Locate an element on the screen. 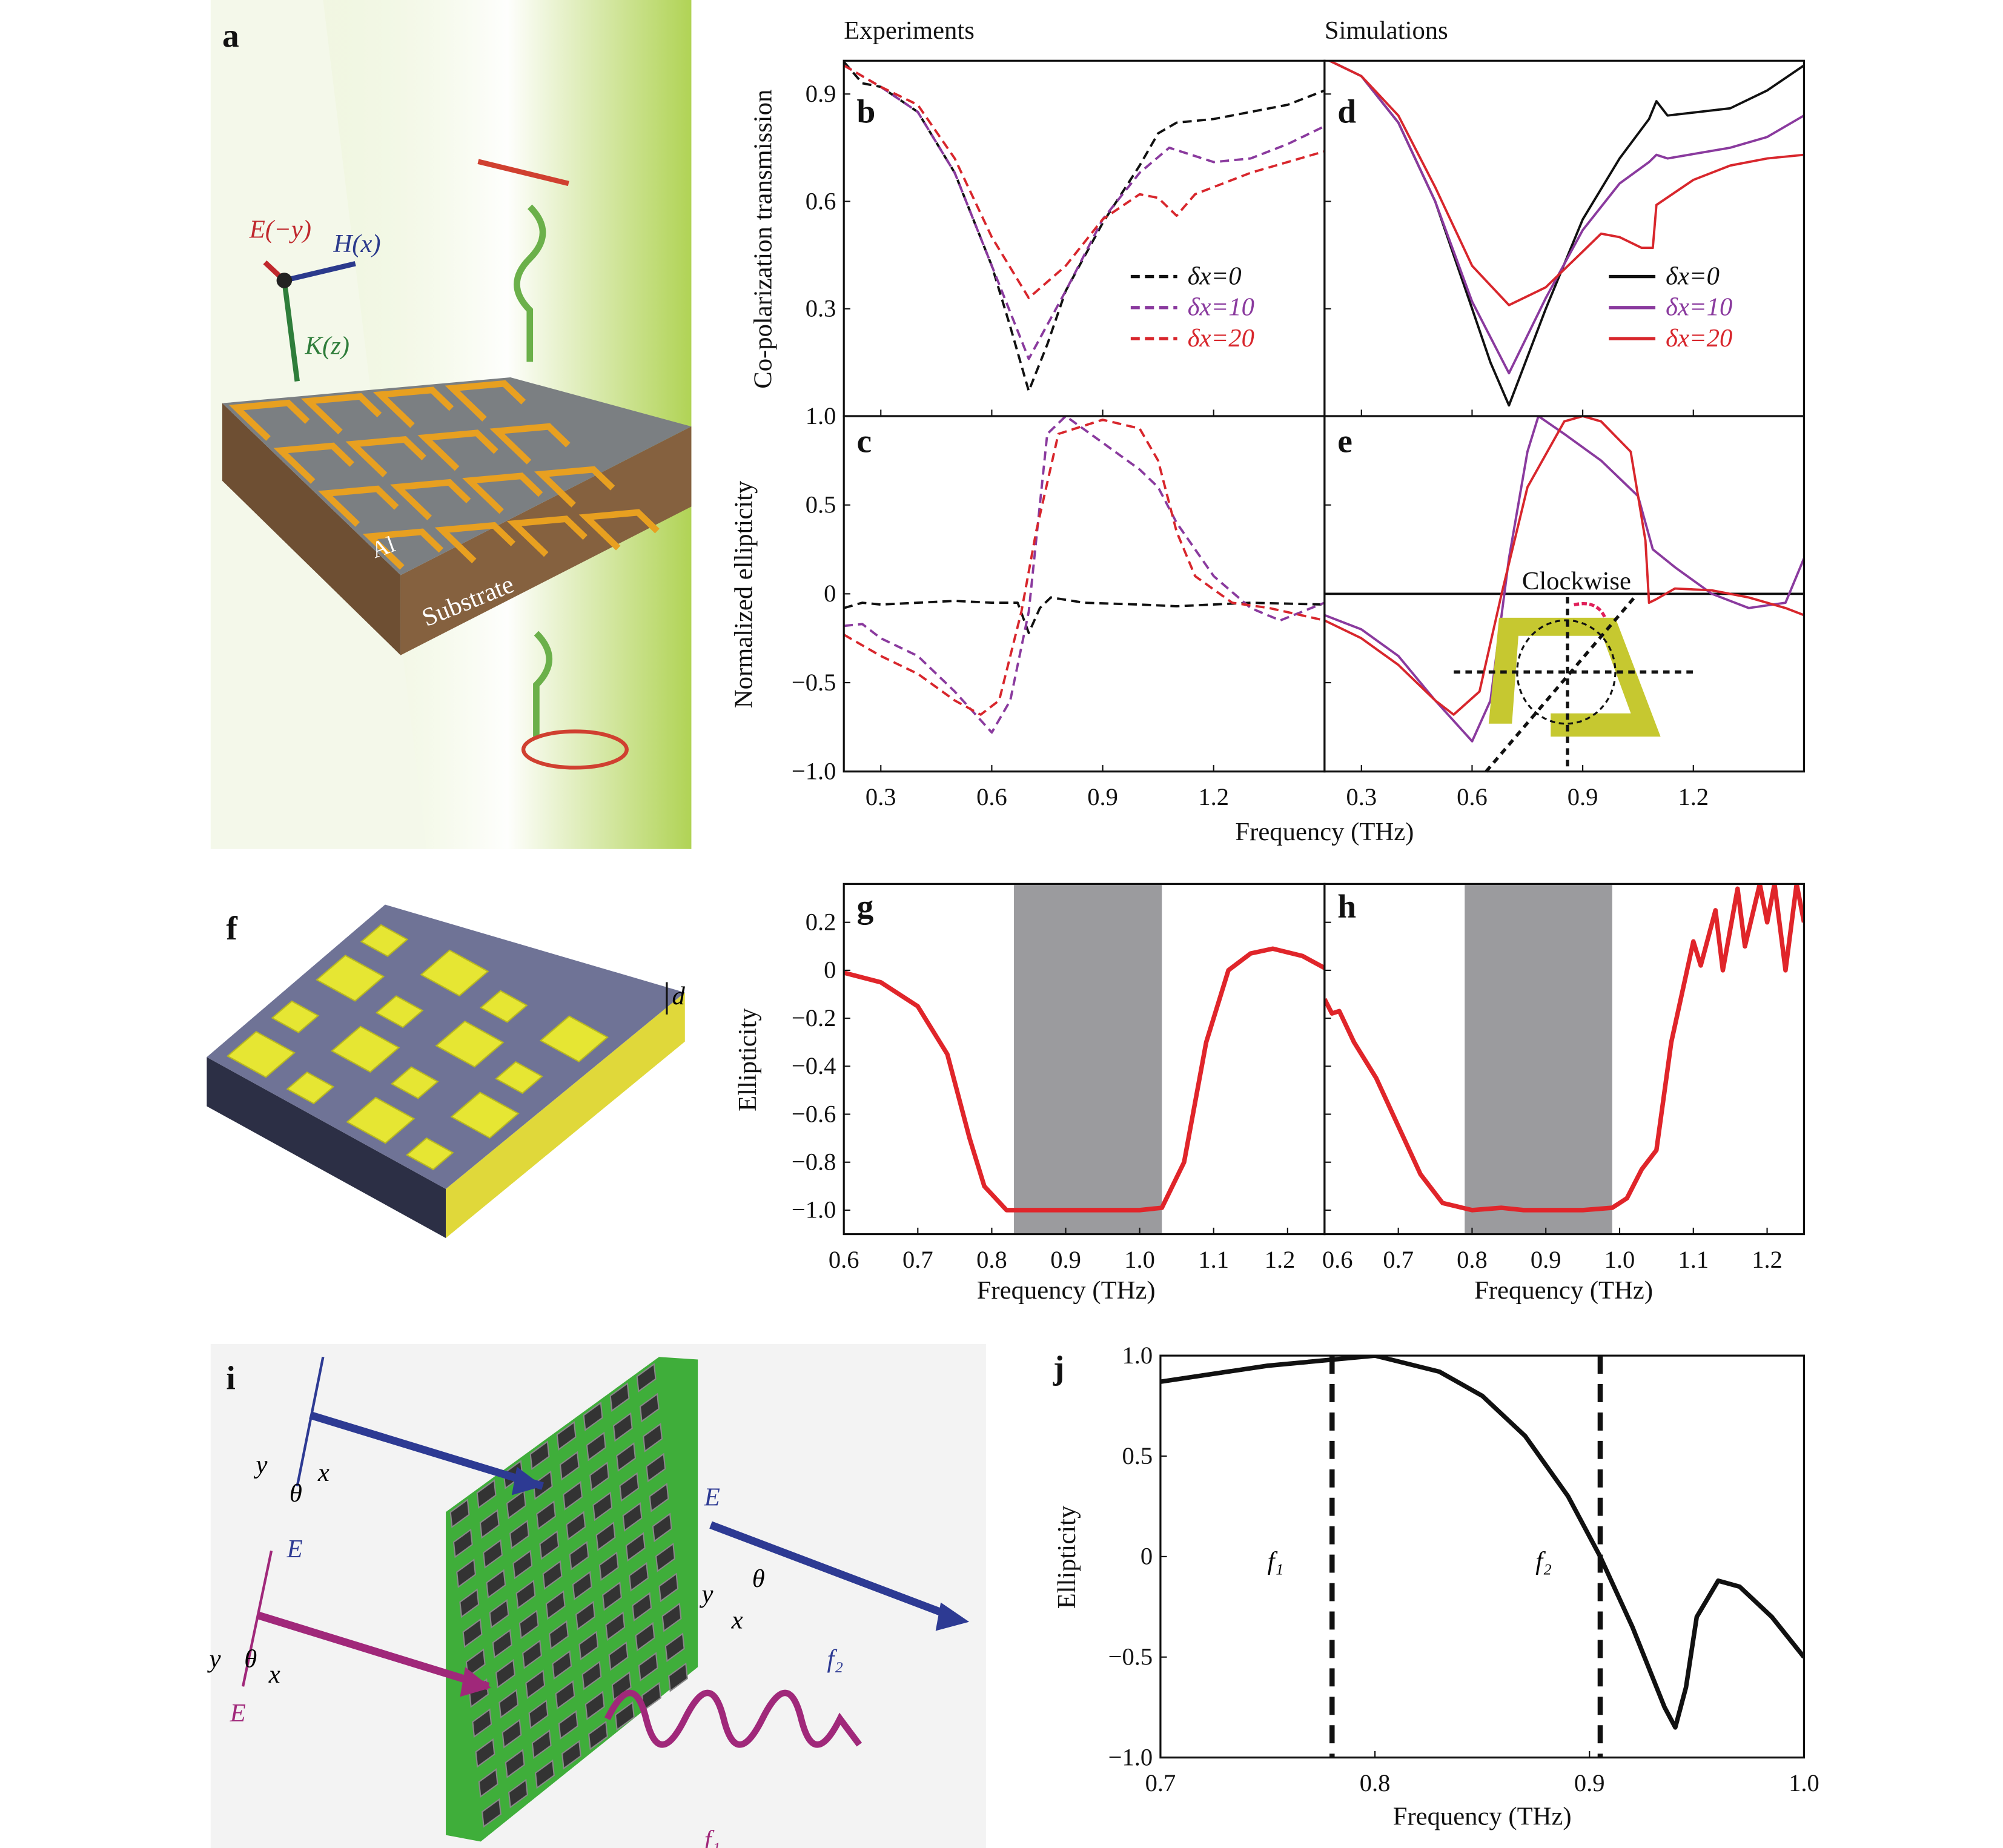  axis-y-label-2: y is located at coordinates (706, 1594).